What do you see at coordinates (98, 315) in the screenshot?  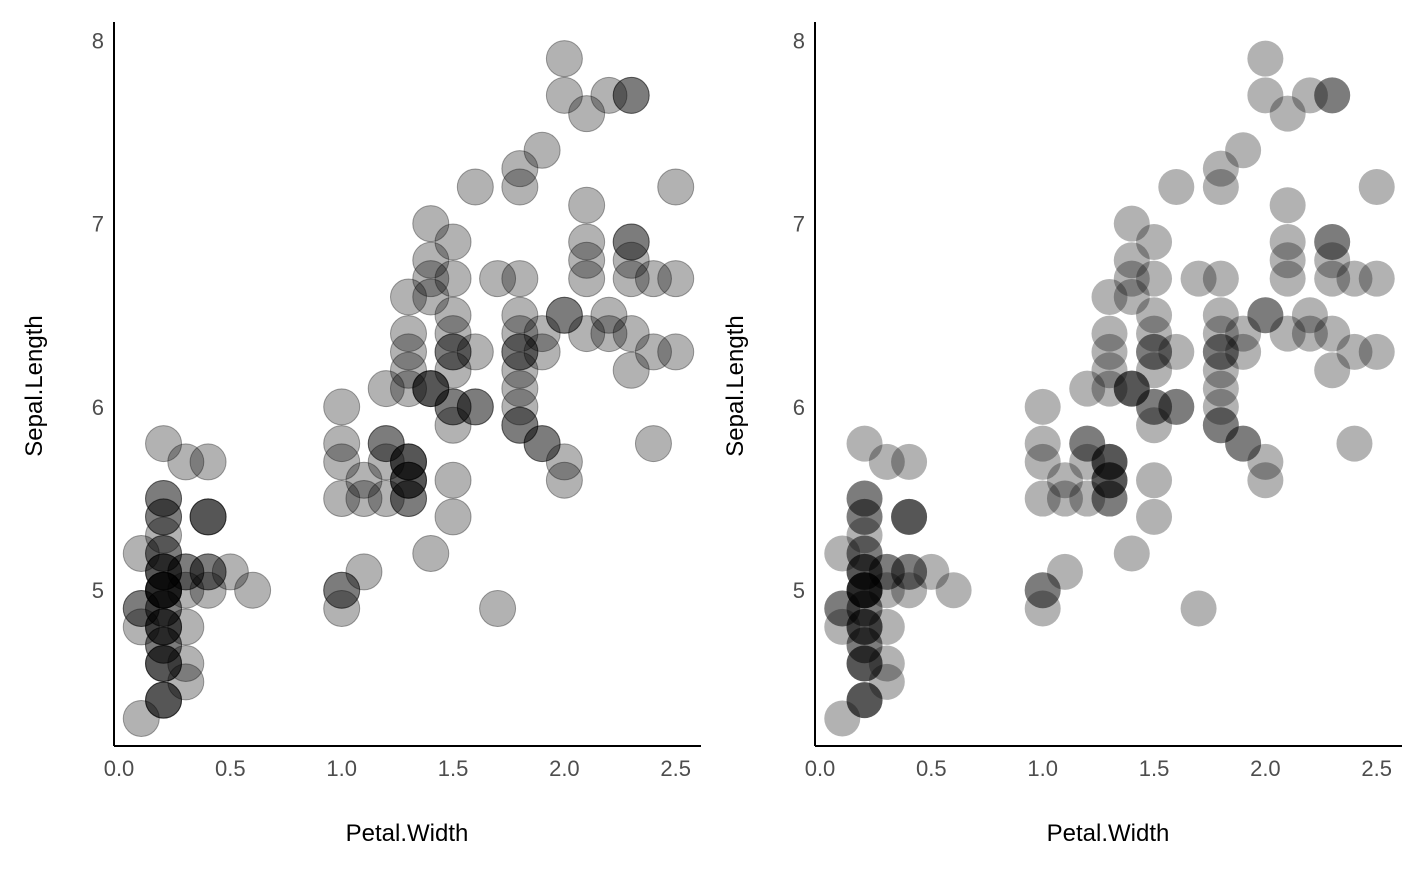 I see `y-tick-labels: 5 6 7 8` at bounding box center [98, 315].